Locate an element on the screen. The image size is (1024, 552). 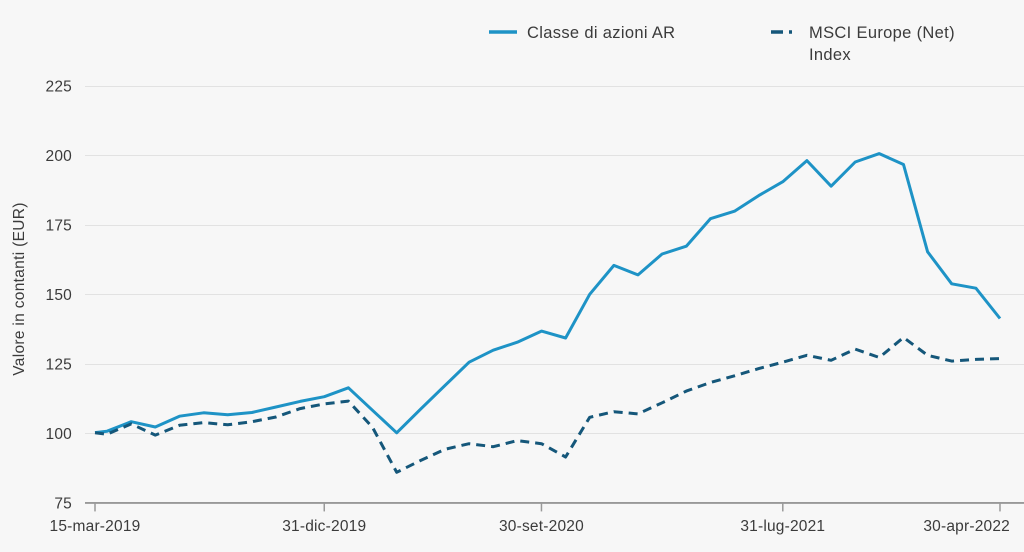
legend-item-benchmark: MSCI Europe (Net) Index is located at coordinates (874, 44).